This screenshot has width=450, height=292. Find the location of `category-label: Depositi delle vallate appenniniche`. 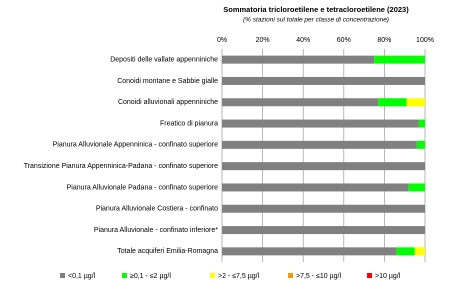

category-label: Depositi delle vallate appenniniche is located at coordinates (164, 59).